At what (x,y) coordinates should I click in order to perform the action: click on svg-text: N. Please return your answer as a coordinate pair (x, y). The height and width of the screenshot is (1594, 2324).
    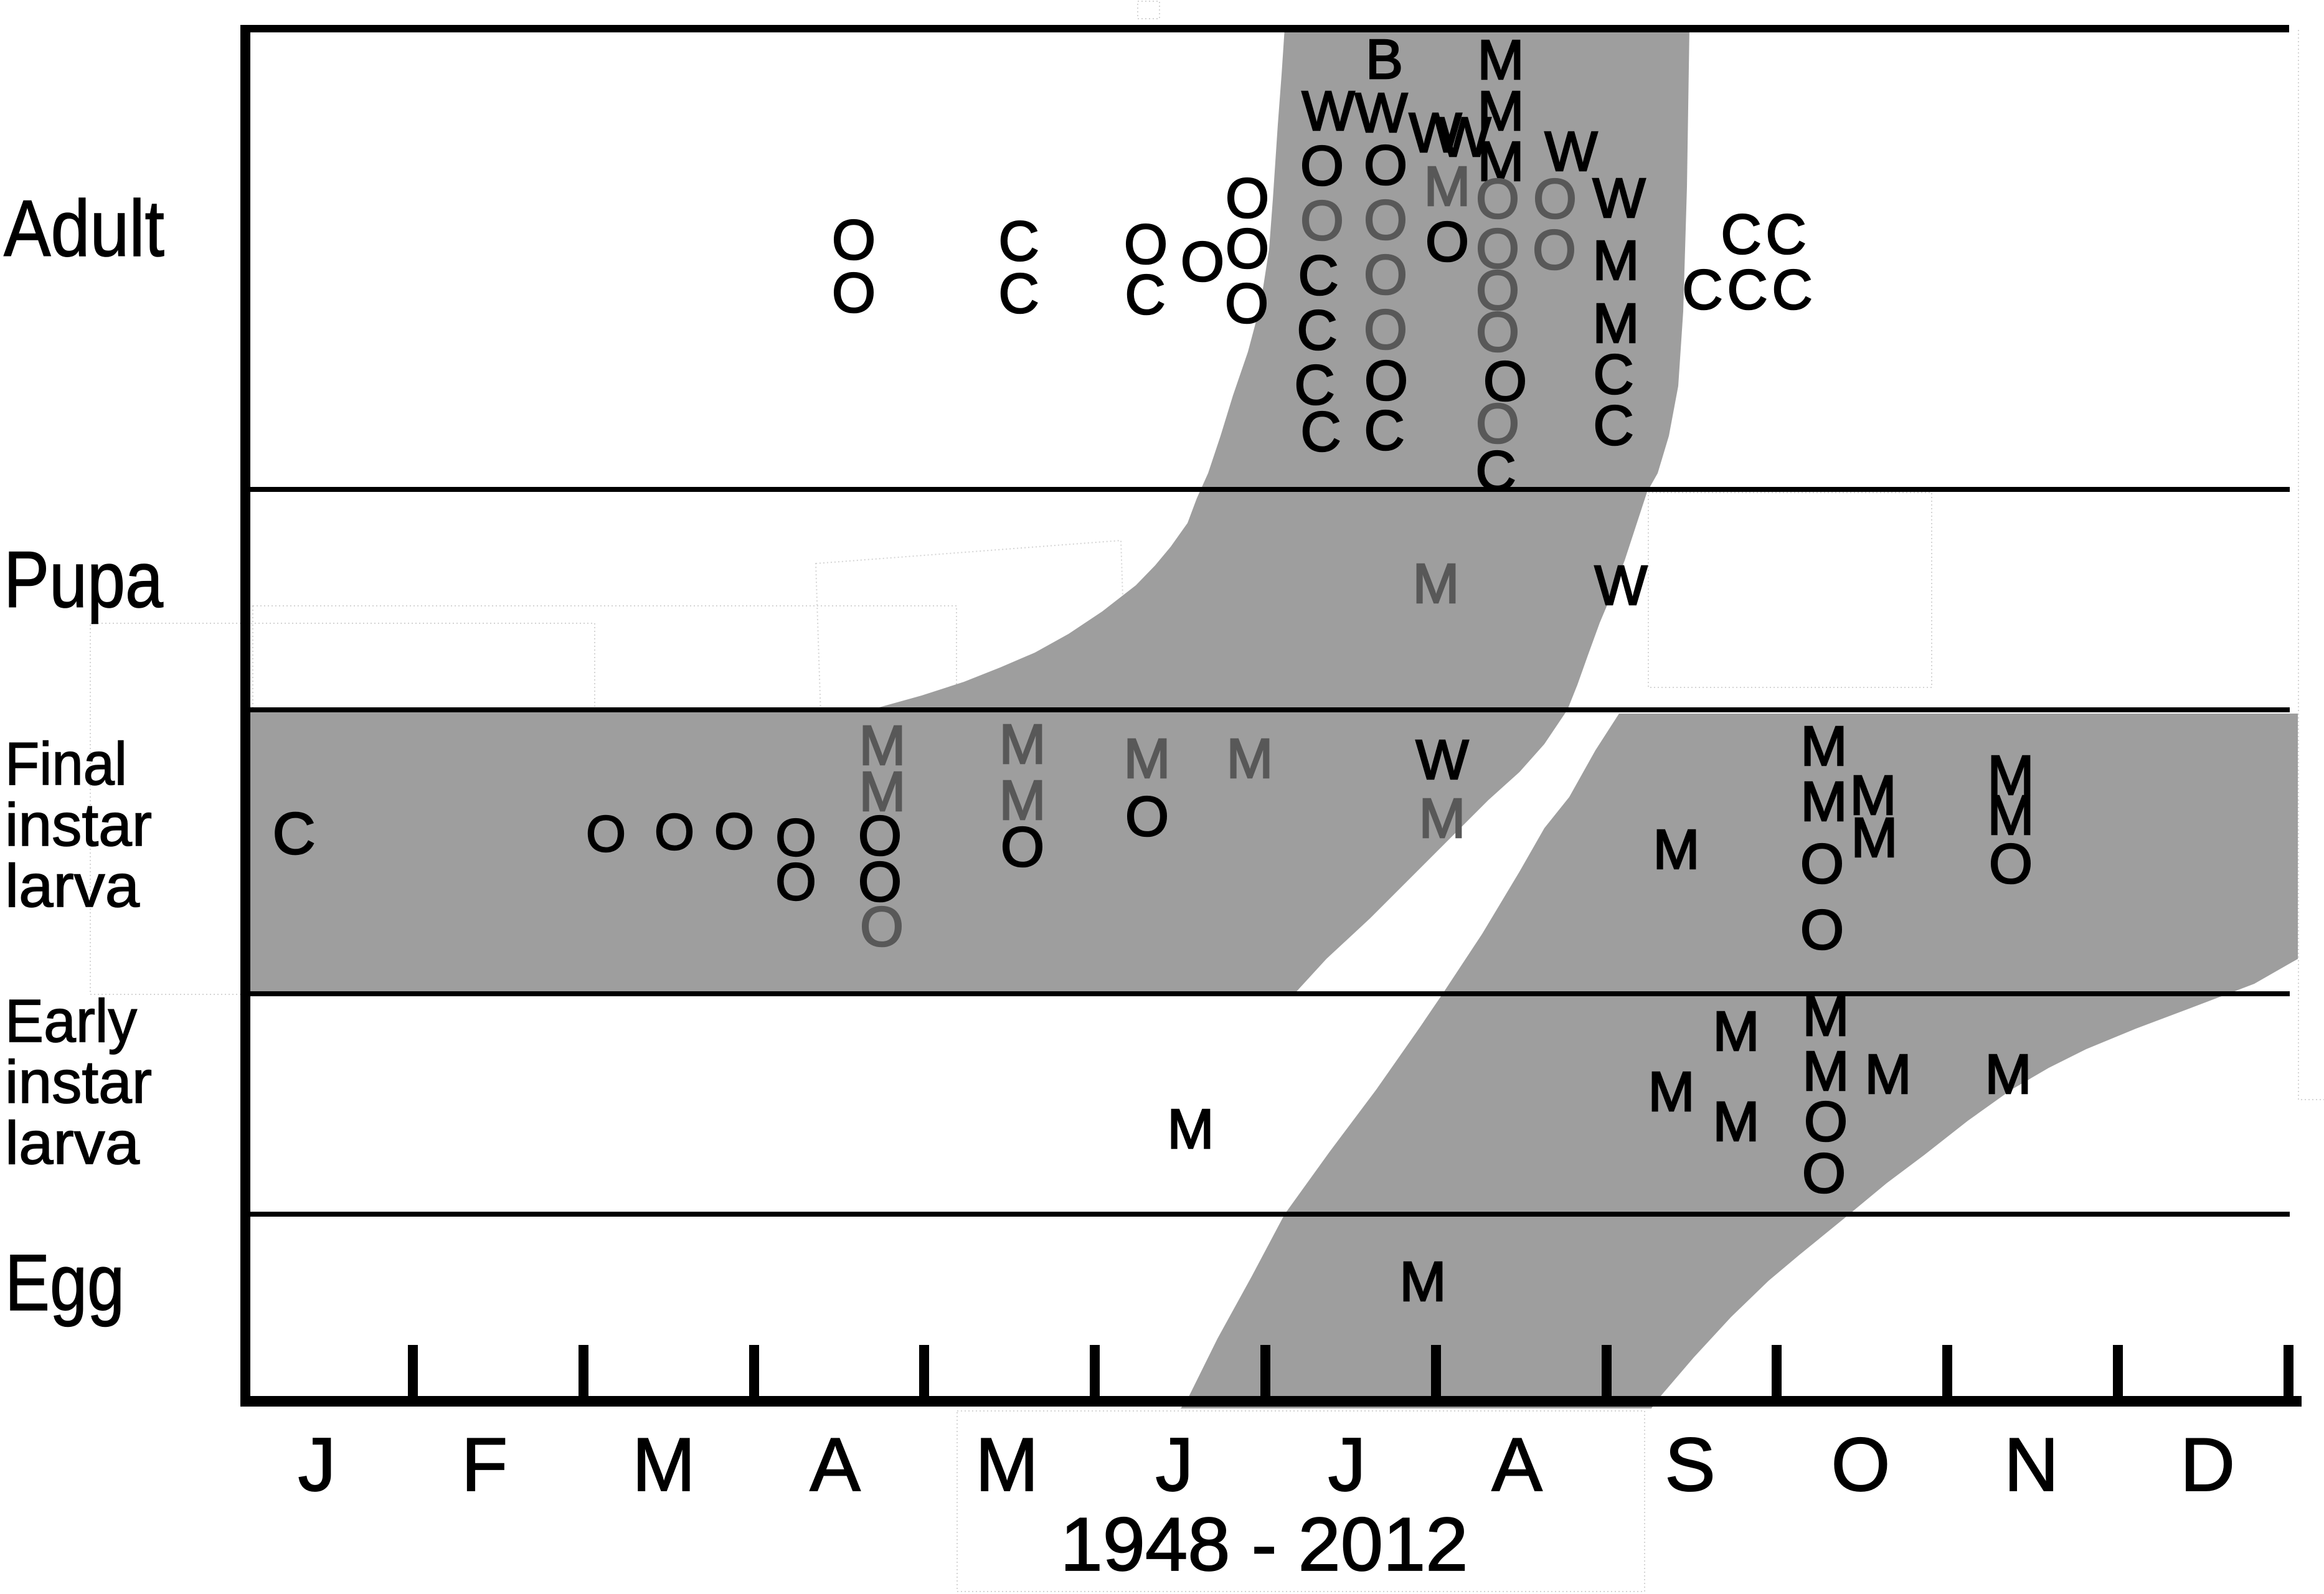
    Looking at the image, I should click on (2032, 1465).